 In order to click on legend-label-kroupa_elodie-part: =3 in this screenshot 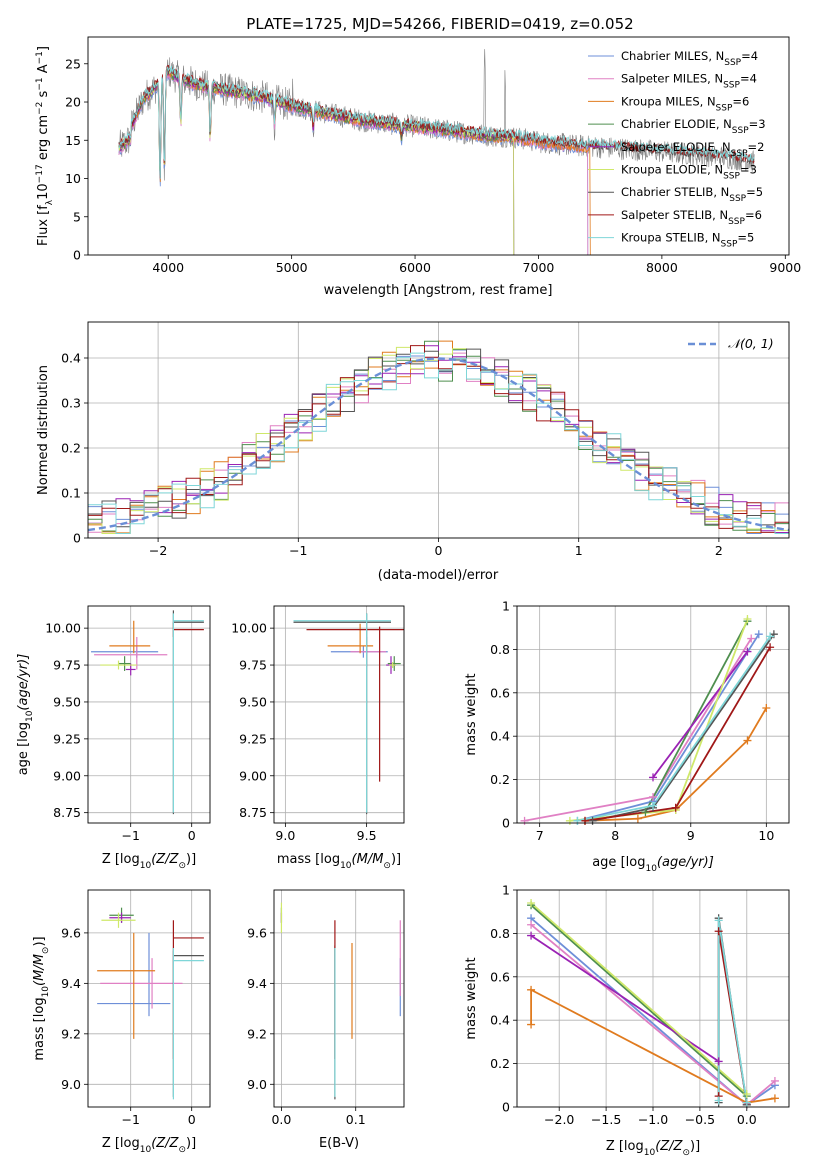, I will do `click(748, 170)`.